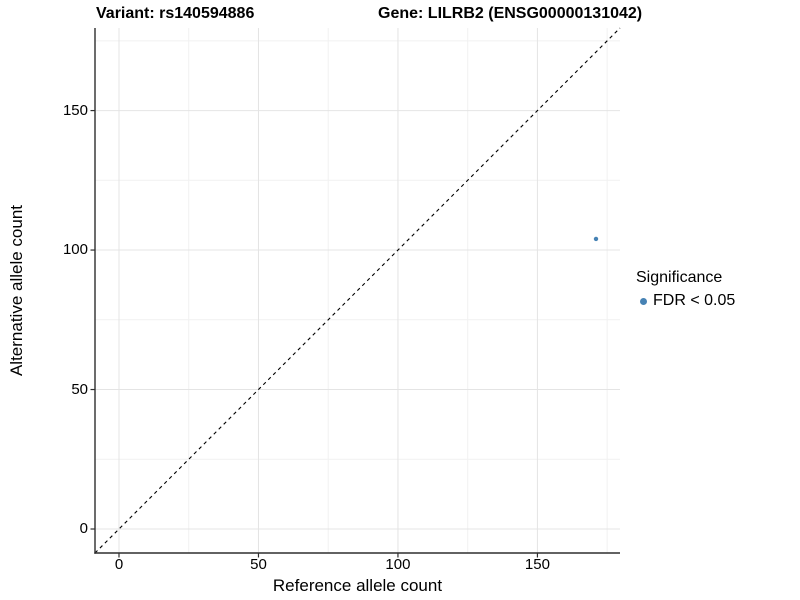 The image size is (800, 600). Describe the element at coordinates (596, 239) in the screenshot. I see `data-point` at that location.